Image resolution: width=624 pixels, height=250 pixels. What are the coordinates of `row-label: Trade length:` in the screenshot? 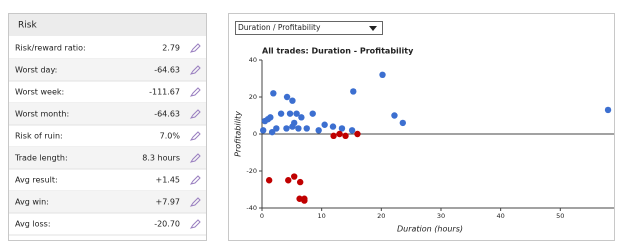 It's located at (41, 158).